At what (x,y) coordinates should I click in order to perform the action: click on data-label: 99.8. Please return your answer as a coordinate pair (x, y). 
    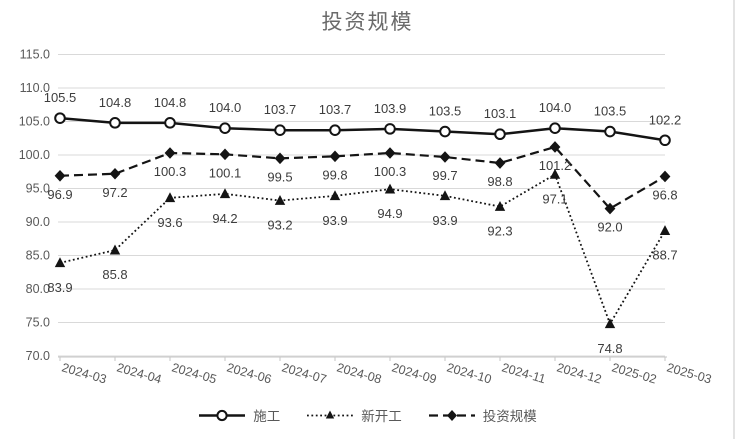
    Looking at the image, I should click on (334, 174).